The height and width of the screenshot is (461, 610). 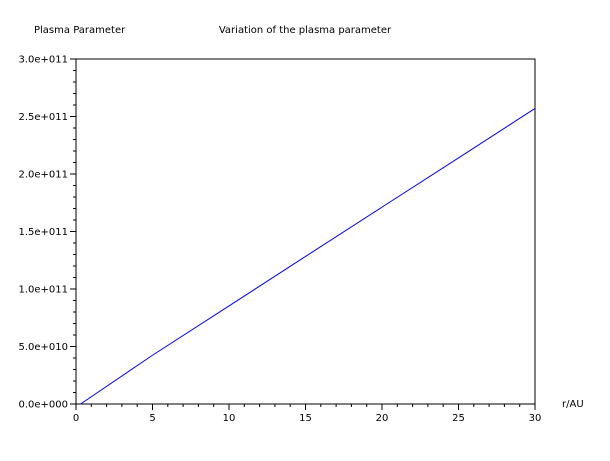 What do you see at coordinates (43, 290) in the screenshot?
I see `y-tick-label: 1.0e+011` at bounding box center [43, 290].